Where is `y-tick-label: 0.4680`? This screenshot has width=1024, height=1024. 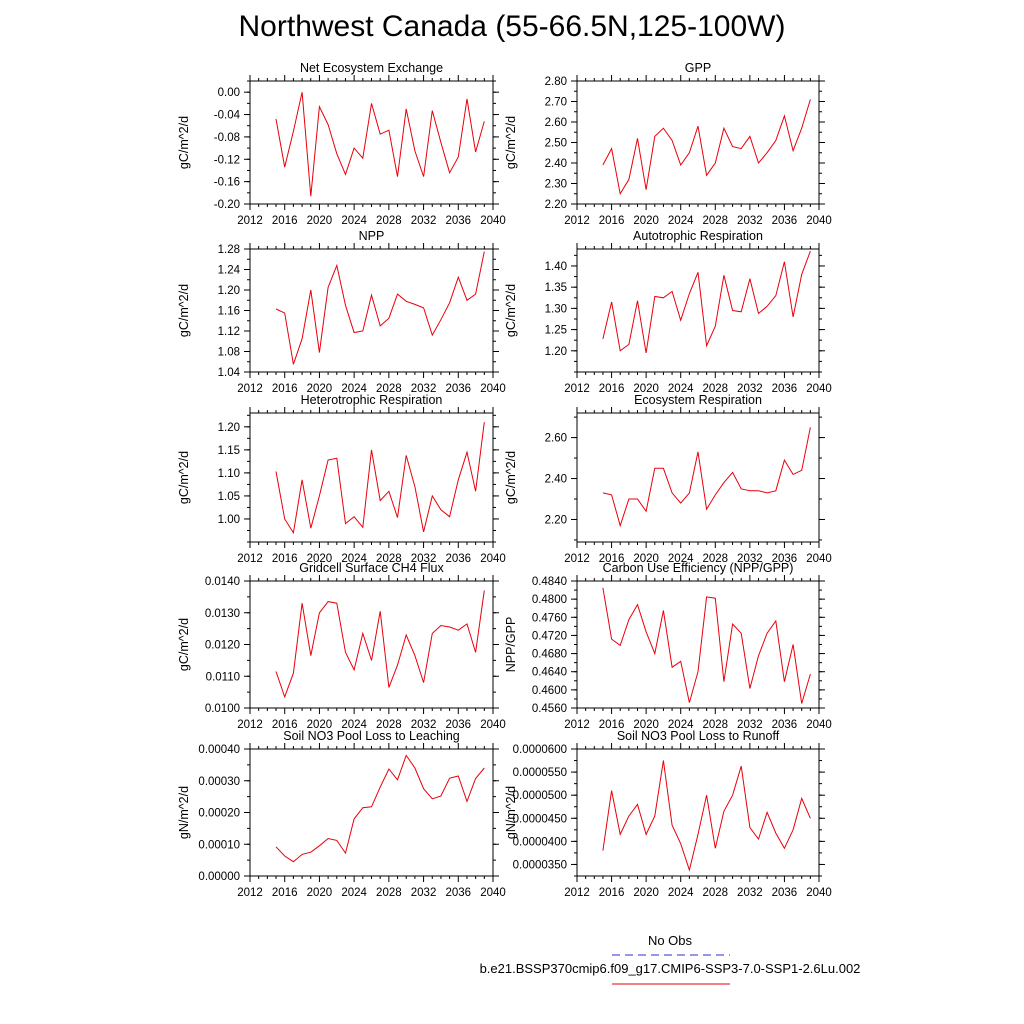
y-tick-label: 0.4680 is located at coordinates (549, 655).